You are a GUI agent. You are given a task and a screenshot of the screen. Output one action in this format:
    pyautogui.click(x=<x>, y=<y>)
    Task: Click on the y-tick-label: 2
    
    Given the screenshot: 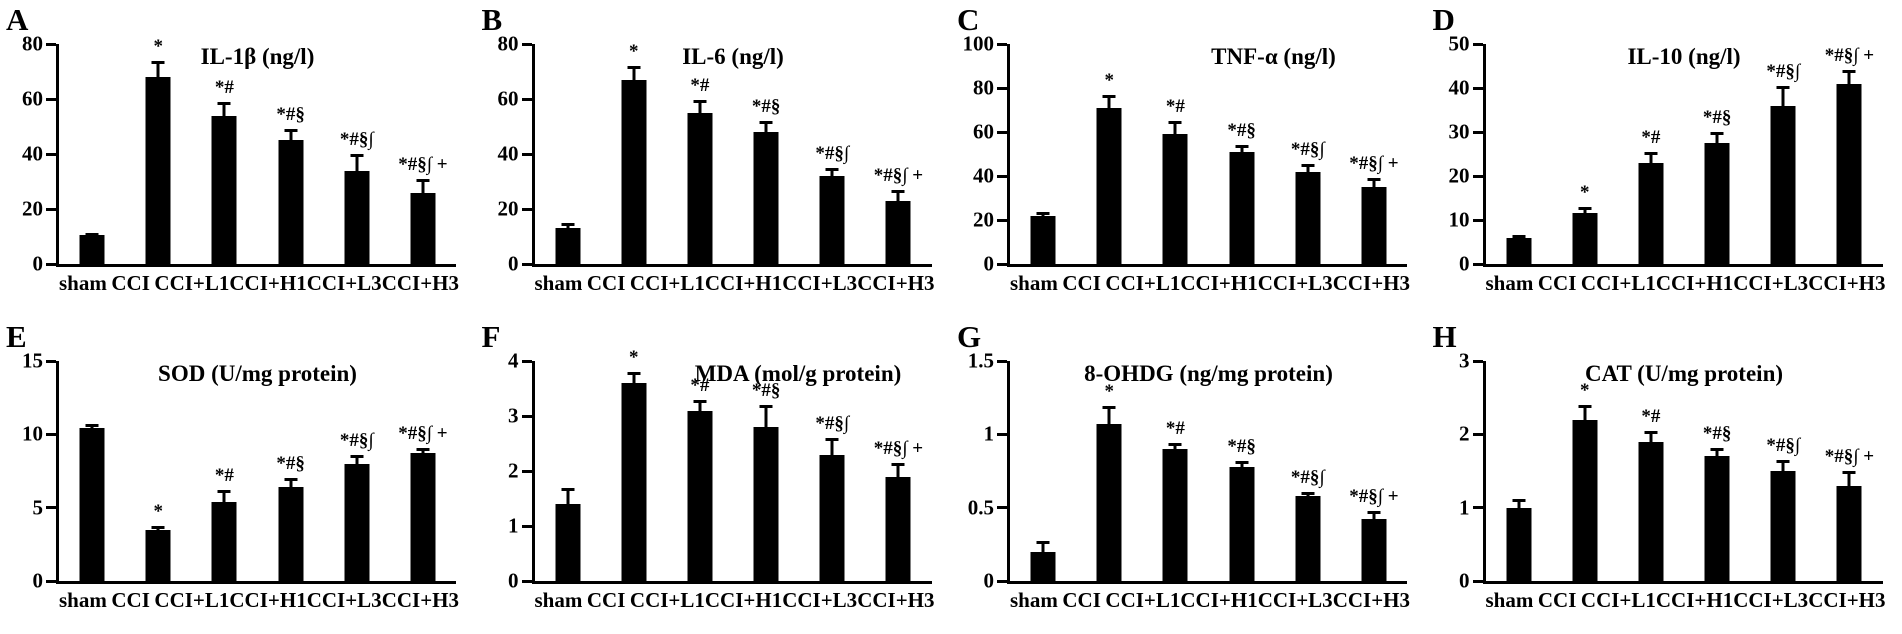 What is the action you would take?
    pyautogui.click(x=1464, y=433)
    